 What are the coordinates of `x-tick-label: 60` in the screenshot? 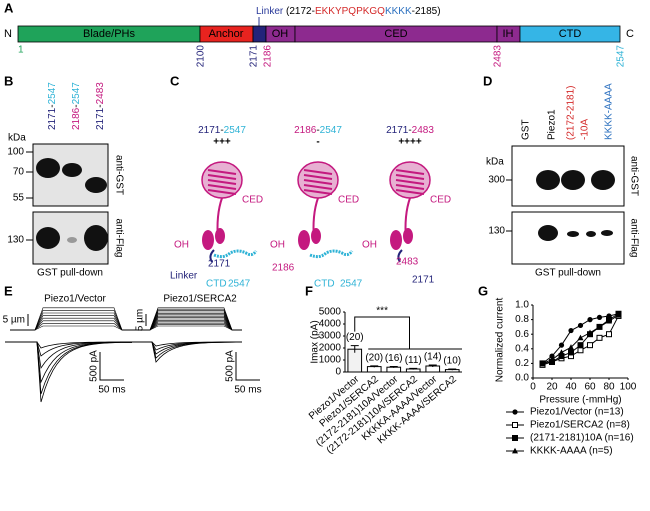 It's located at (590, 387).